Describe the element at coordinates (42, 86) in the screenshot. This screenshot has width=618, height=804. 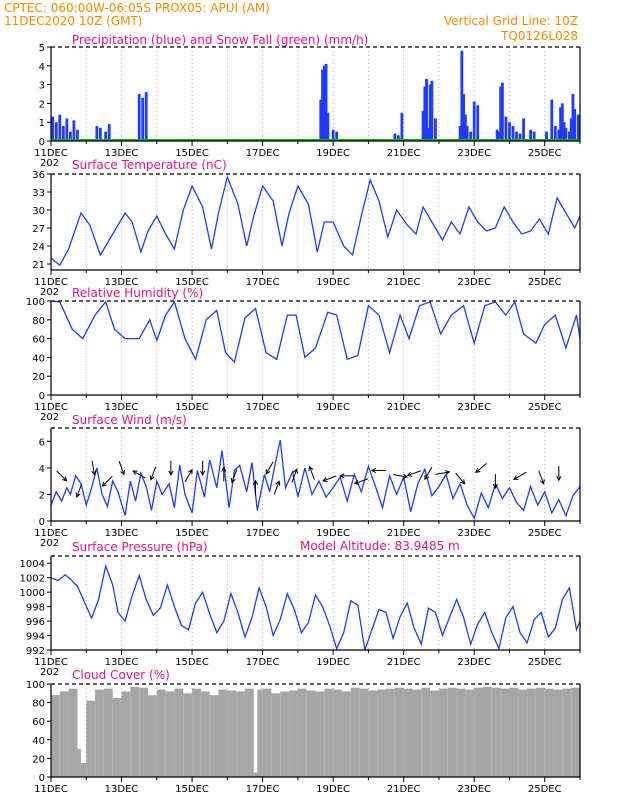
I see `y-tick-label: 3` at that location.